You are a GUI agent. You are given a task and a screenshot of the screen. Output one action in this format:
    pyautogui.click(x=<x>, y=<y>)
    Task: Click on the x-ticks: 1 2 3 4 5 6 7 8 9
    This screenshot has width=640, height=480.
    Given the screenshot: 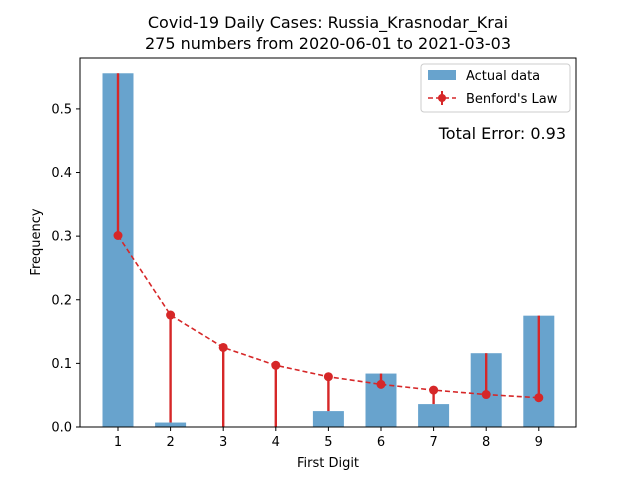 What is the action you would take?
    pyautogui.click(x=328, y=438)
    